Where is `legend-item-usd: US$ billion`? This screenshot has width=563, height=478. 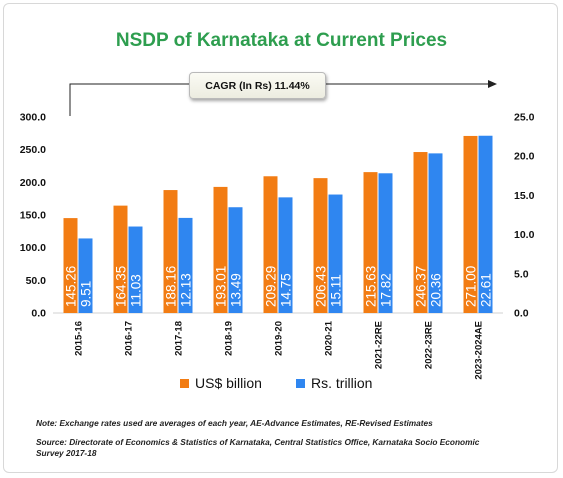 legend-item-usd: US$ billion is located at coordinates (221, 383).